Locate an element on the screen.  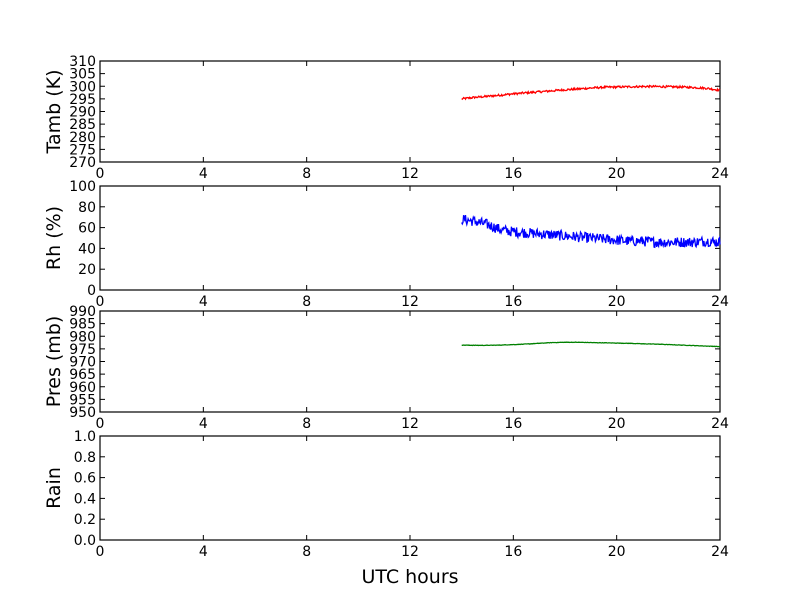
y-tick-label: 990 is located at coordinates (82, 312).